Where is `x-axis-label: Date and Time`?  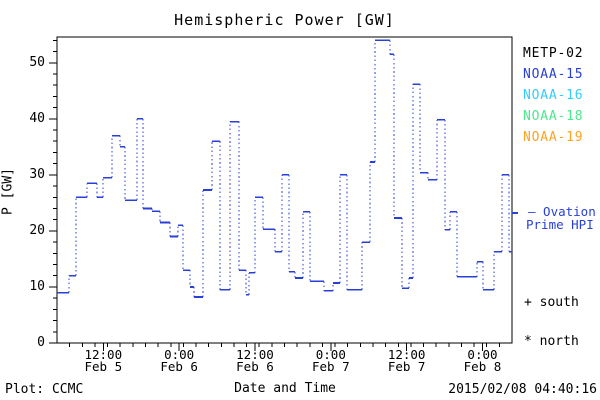 x-axis-label: Date and Time is located at coordinates (285, 388).